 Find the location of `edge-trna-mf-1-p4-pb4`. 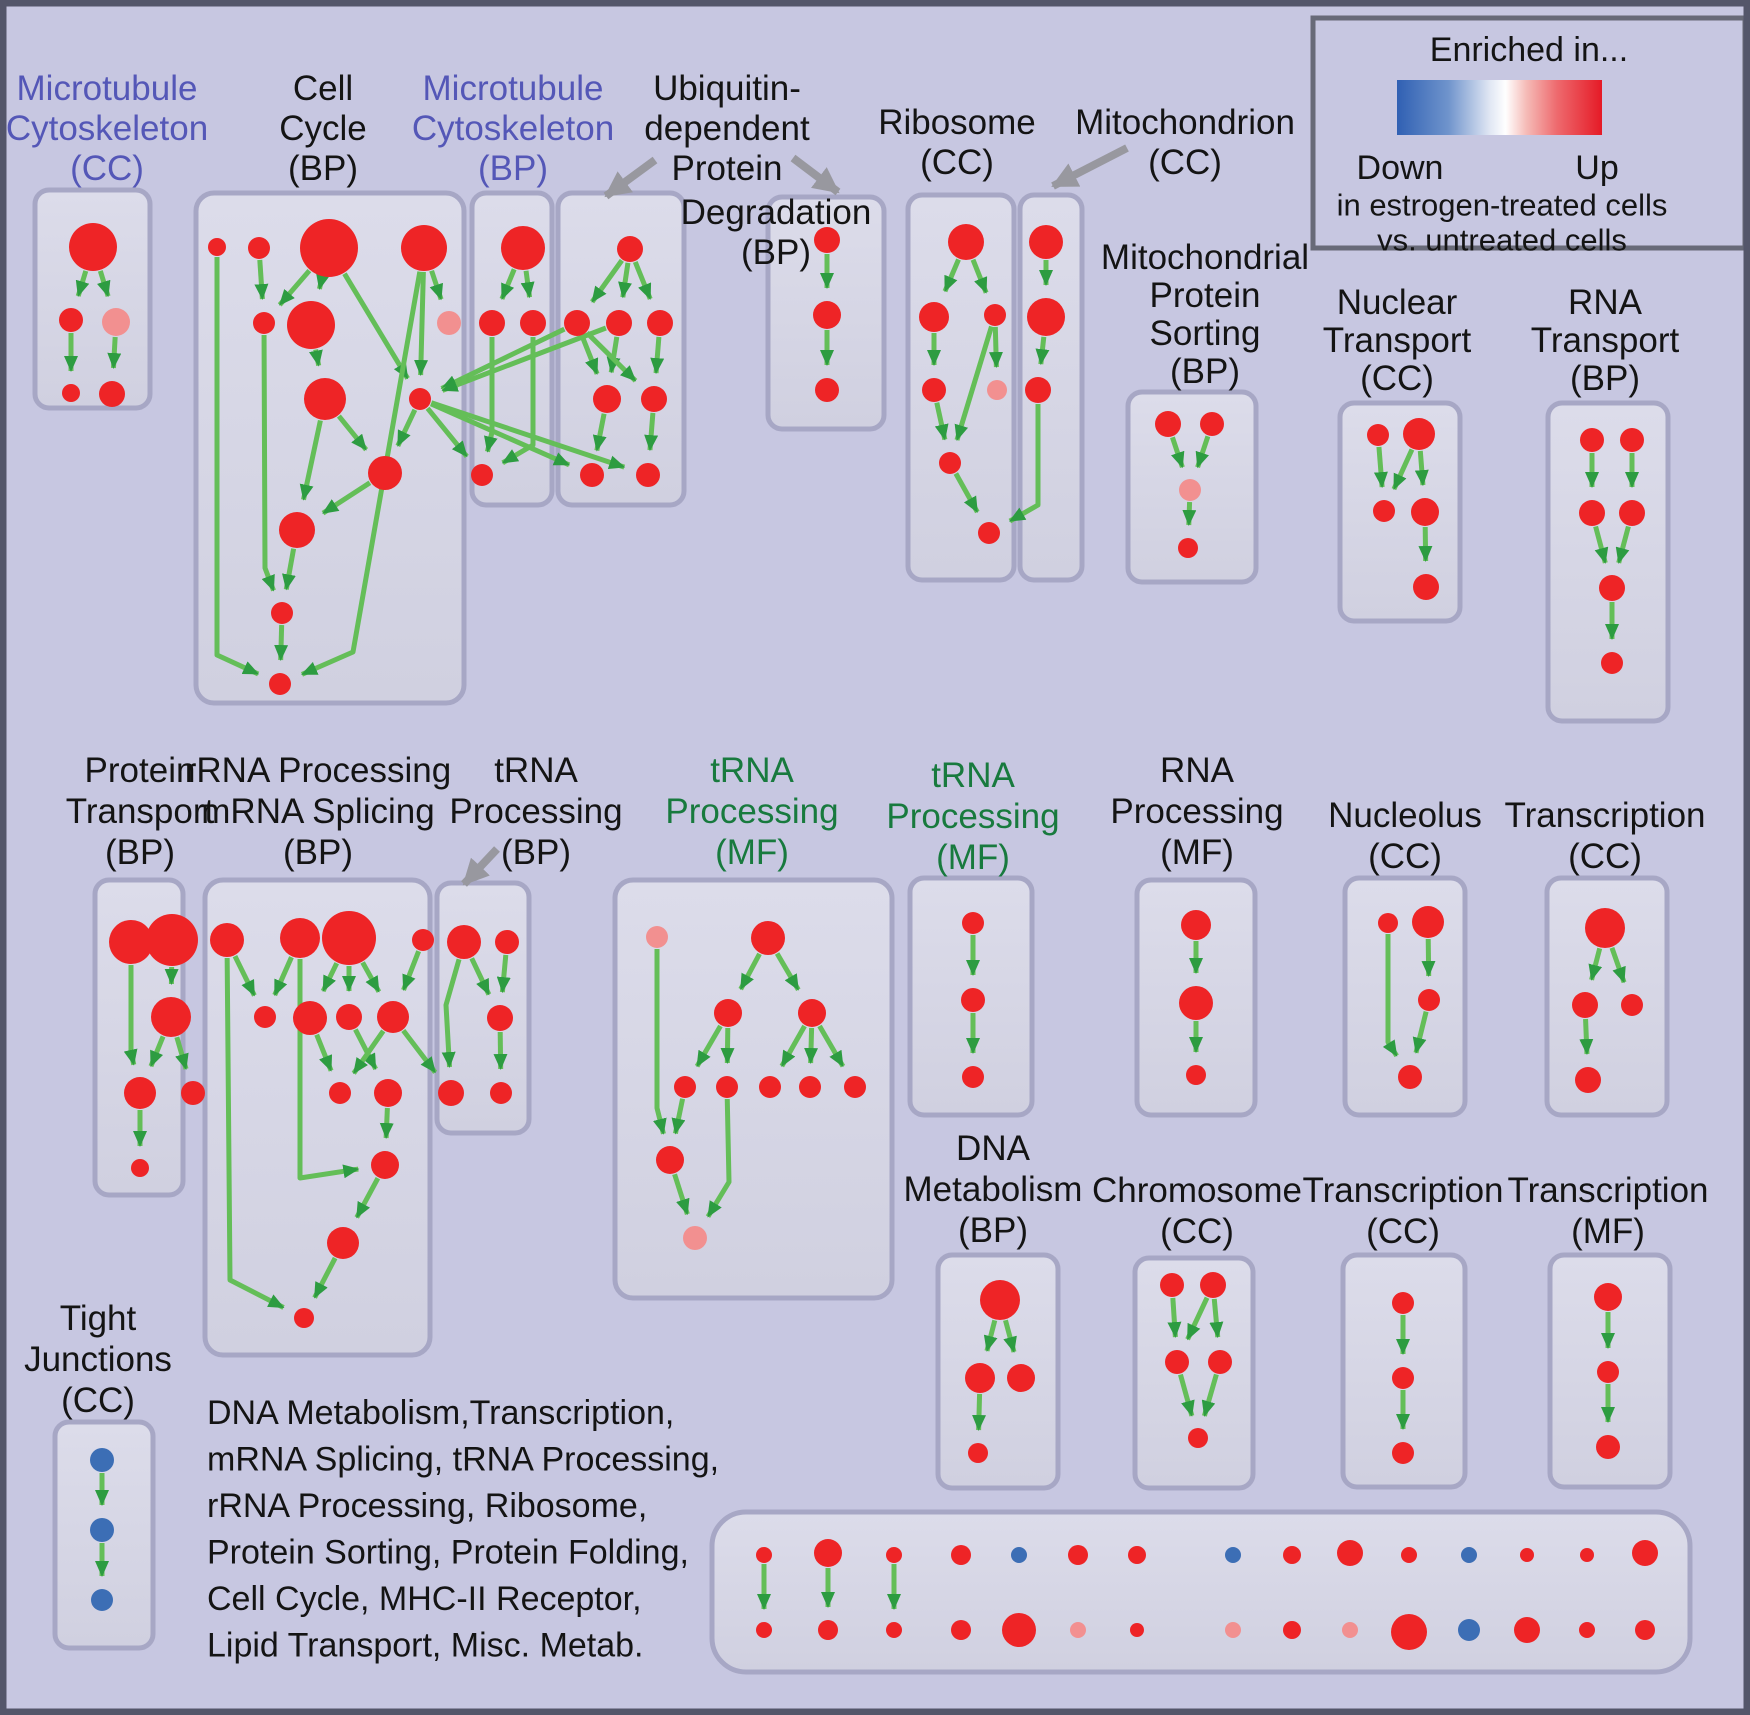

edge-trna-mf-1-p4-pb4 is located at coordinates (811, 1046).